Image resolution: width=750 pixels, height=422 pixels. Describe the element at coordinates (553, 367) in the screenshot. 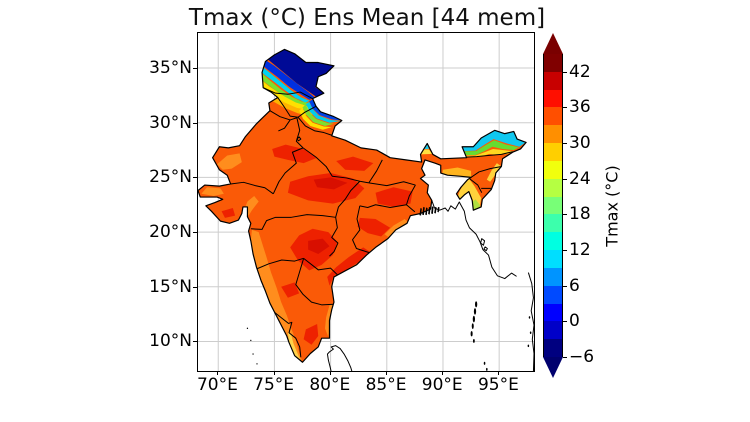

I see `colorbar-extend-min-arrow` at that location.